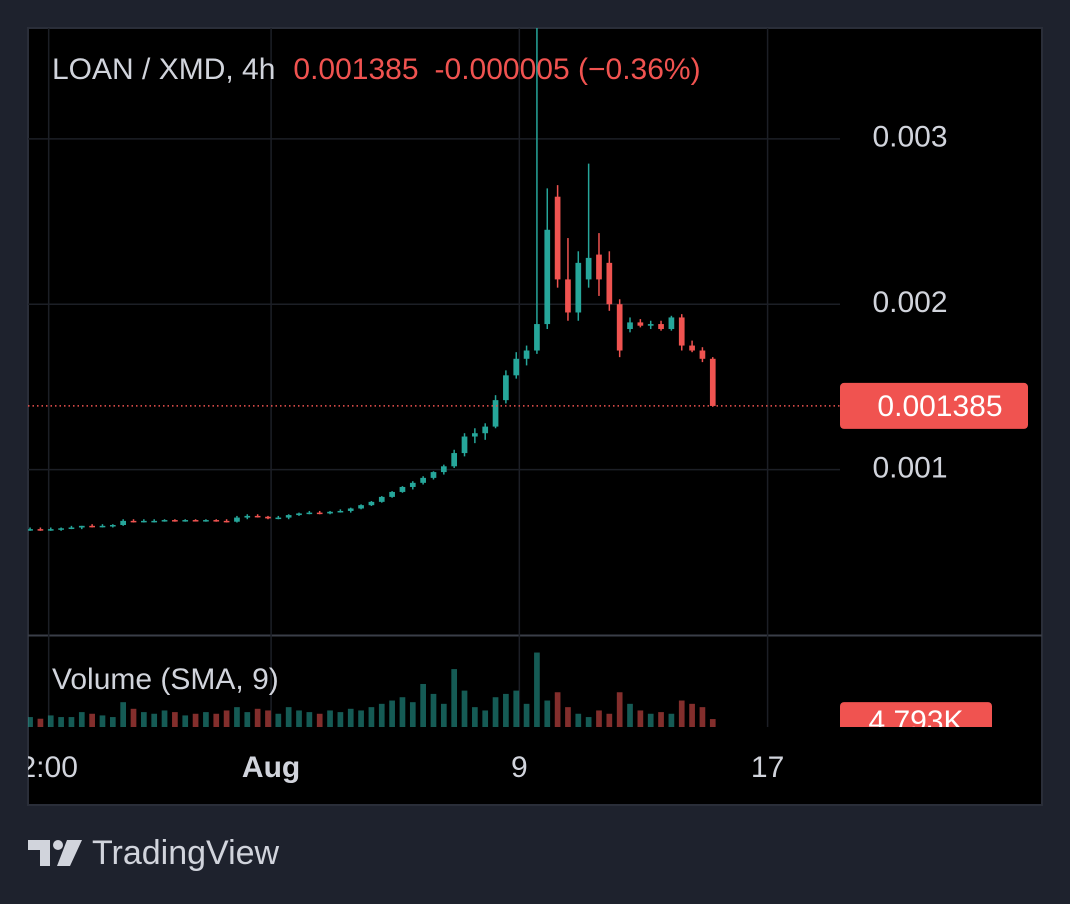  I want to click on volume-axis: 4.793K, so click(916, 720).